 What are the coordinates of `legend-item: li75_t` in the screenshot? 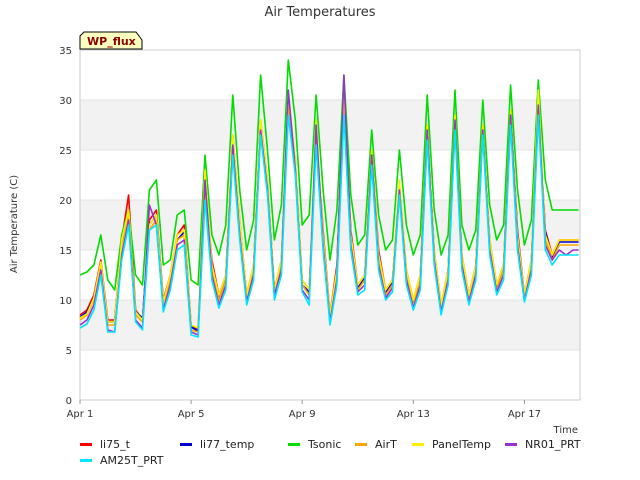 It's located at (105, 444).